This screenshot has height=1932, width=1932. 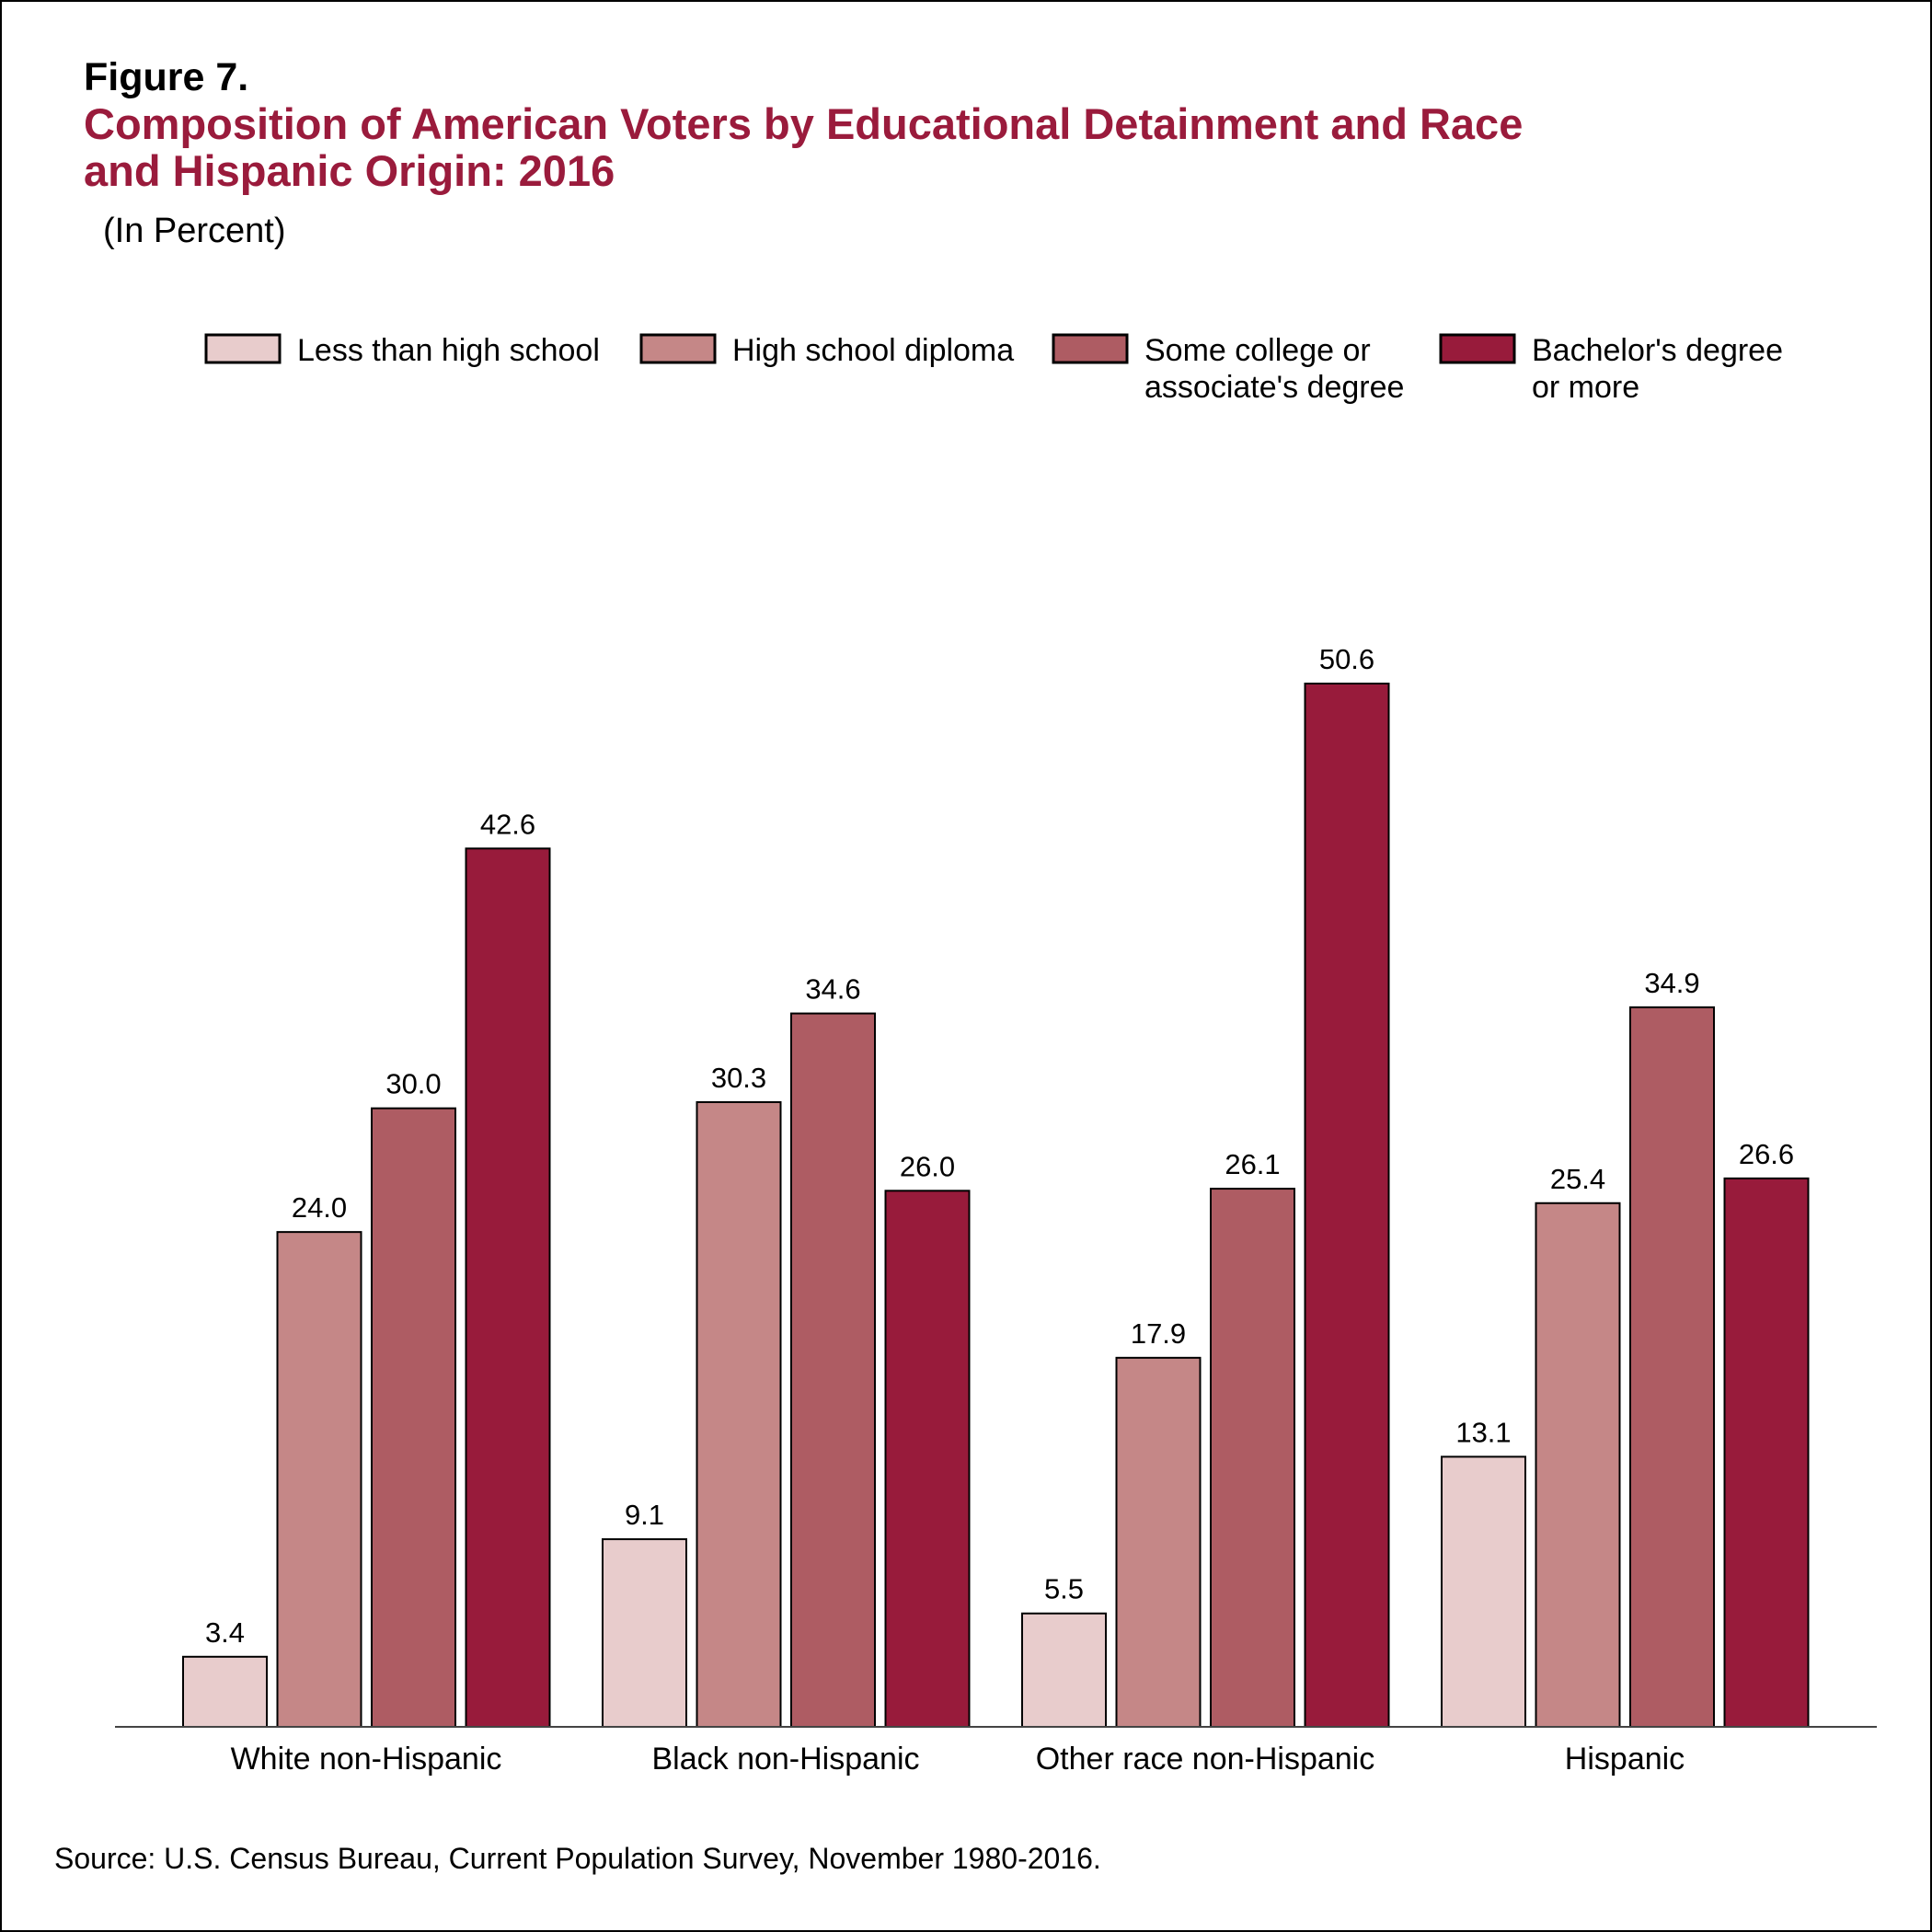 What do you see at coordinates (1064, 1589) in the screenshot?
I see `data-label: 5.5` at bounding box center [1064, 1589].